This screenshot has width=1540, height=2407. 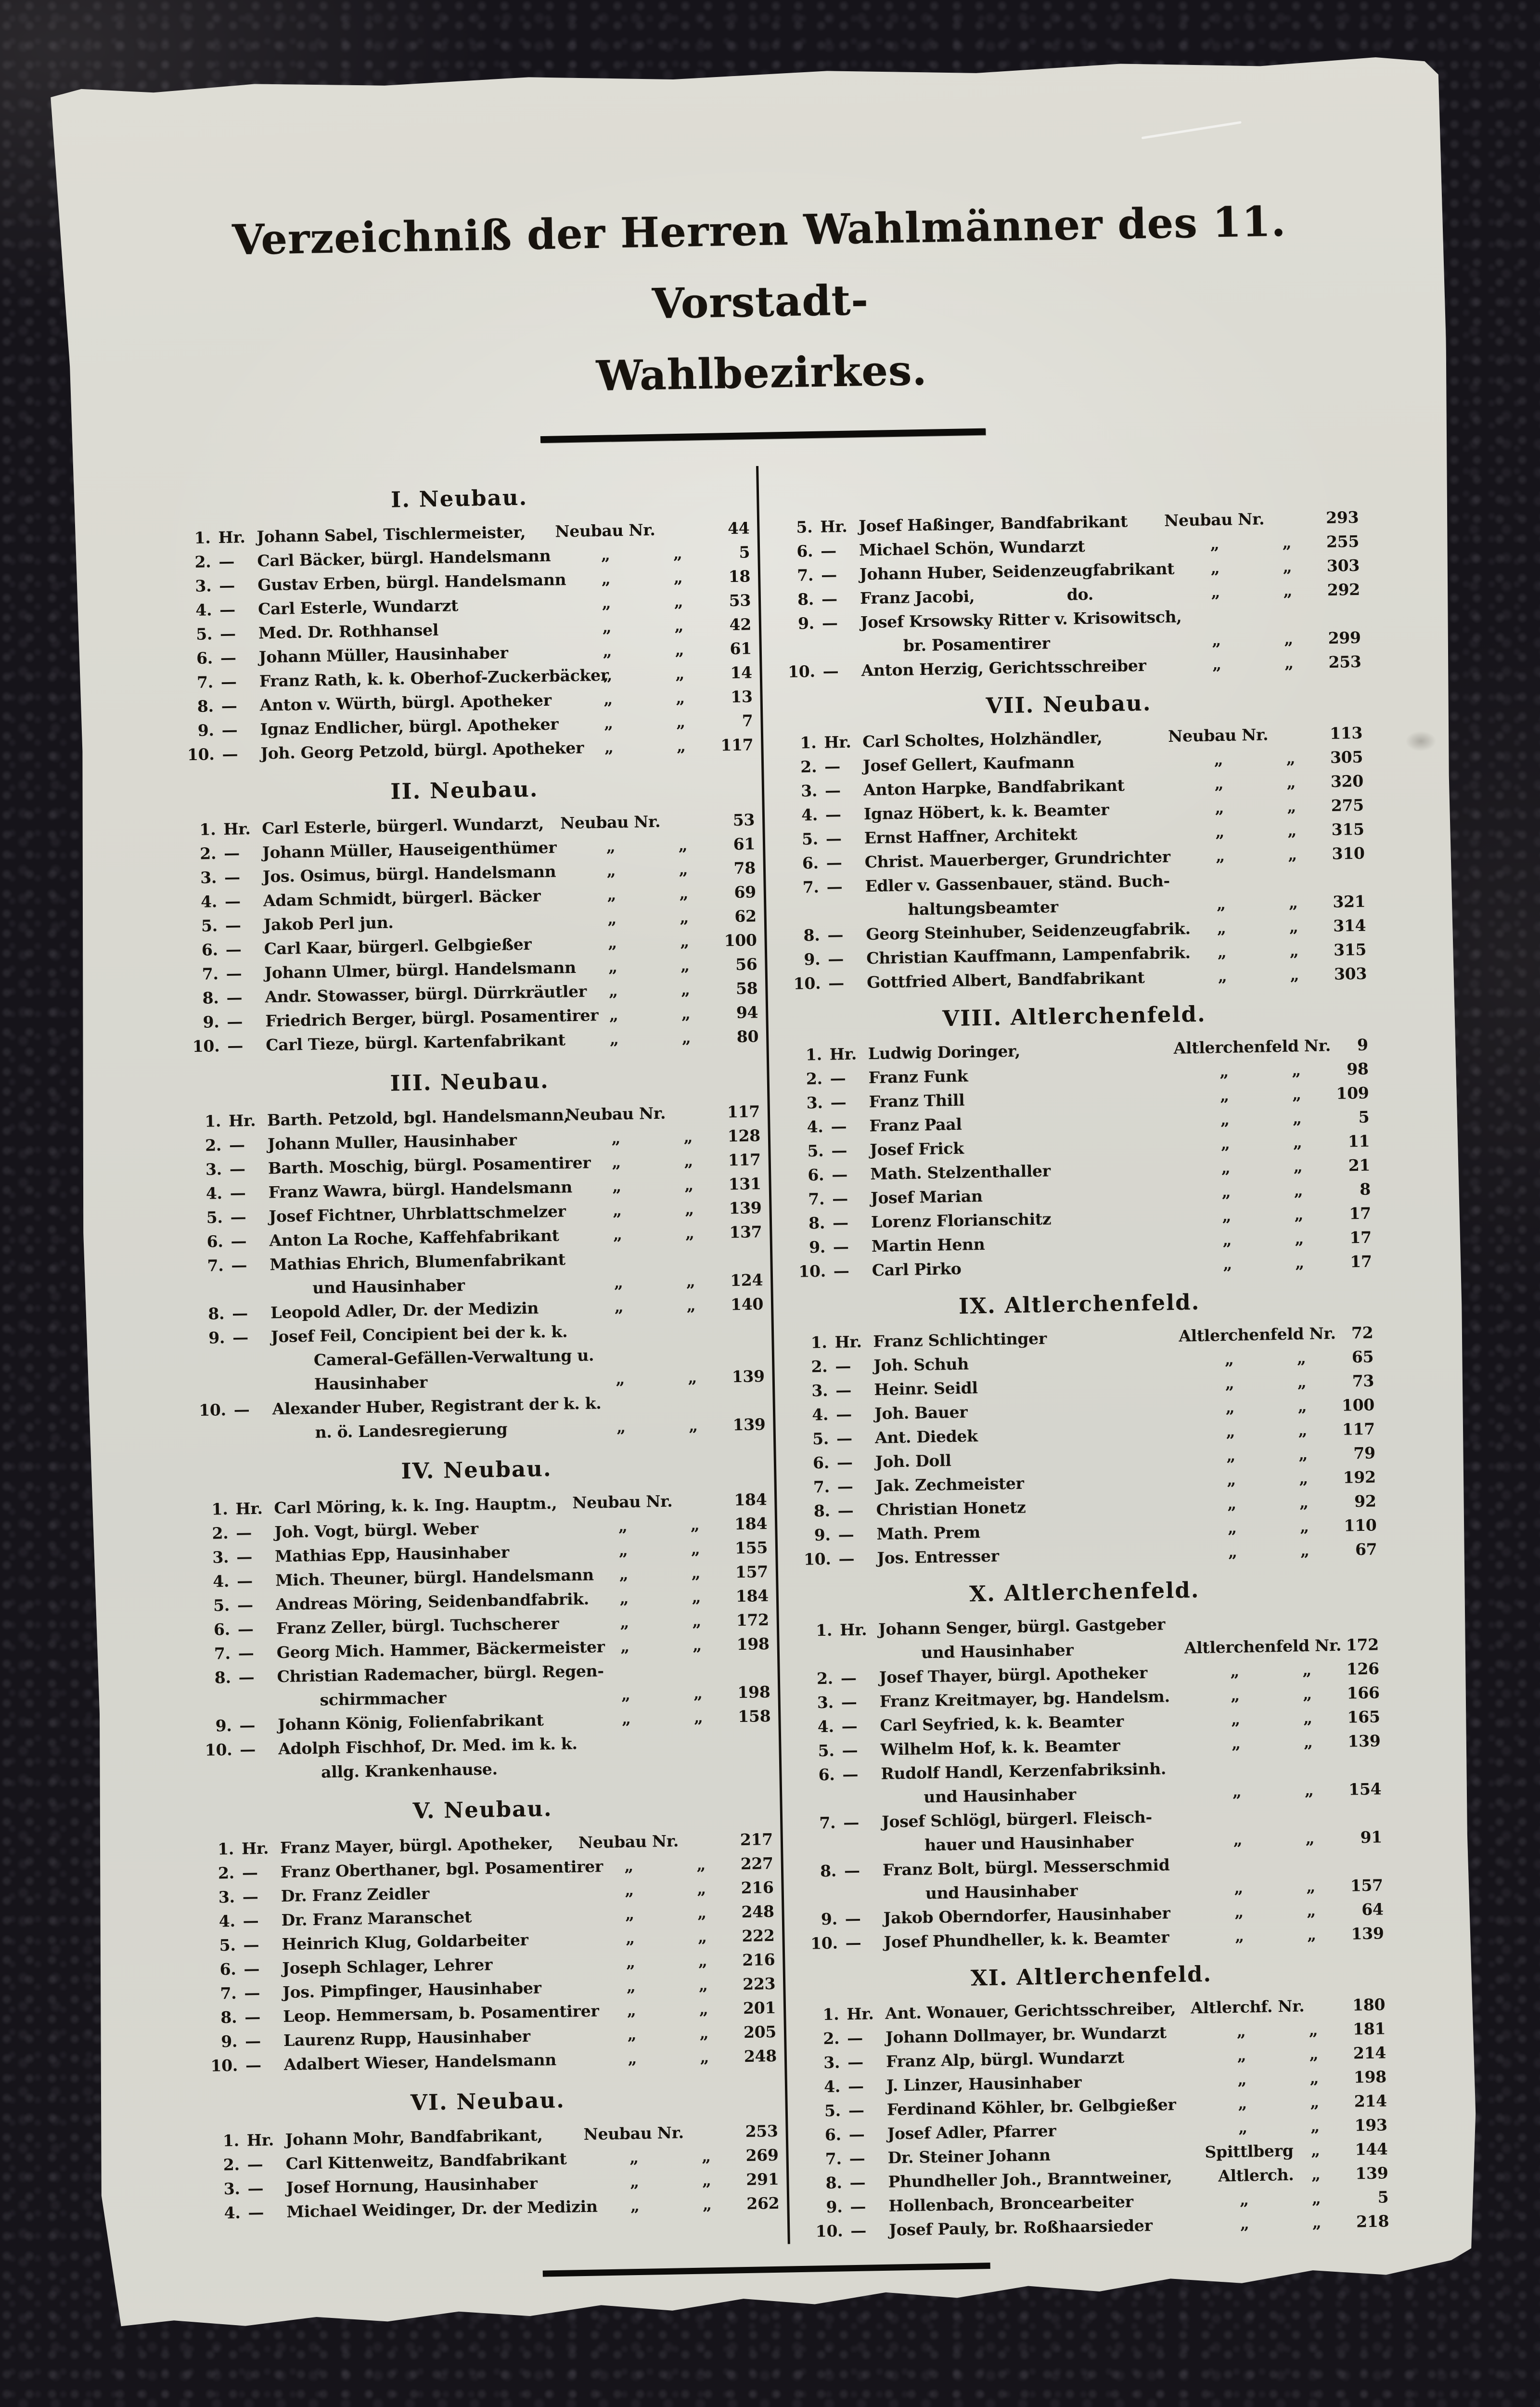 What do you see at coordinates (208, 853) in the screenshot?
I see `row-number: 2.` at bounding box center [208, 853].